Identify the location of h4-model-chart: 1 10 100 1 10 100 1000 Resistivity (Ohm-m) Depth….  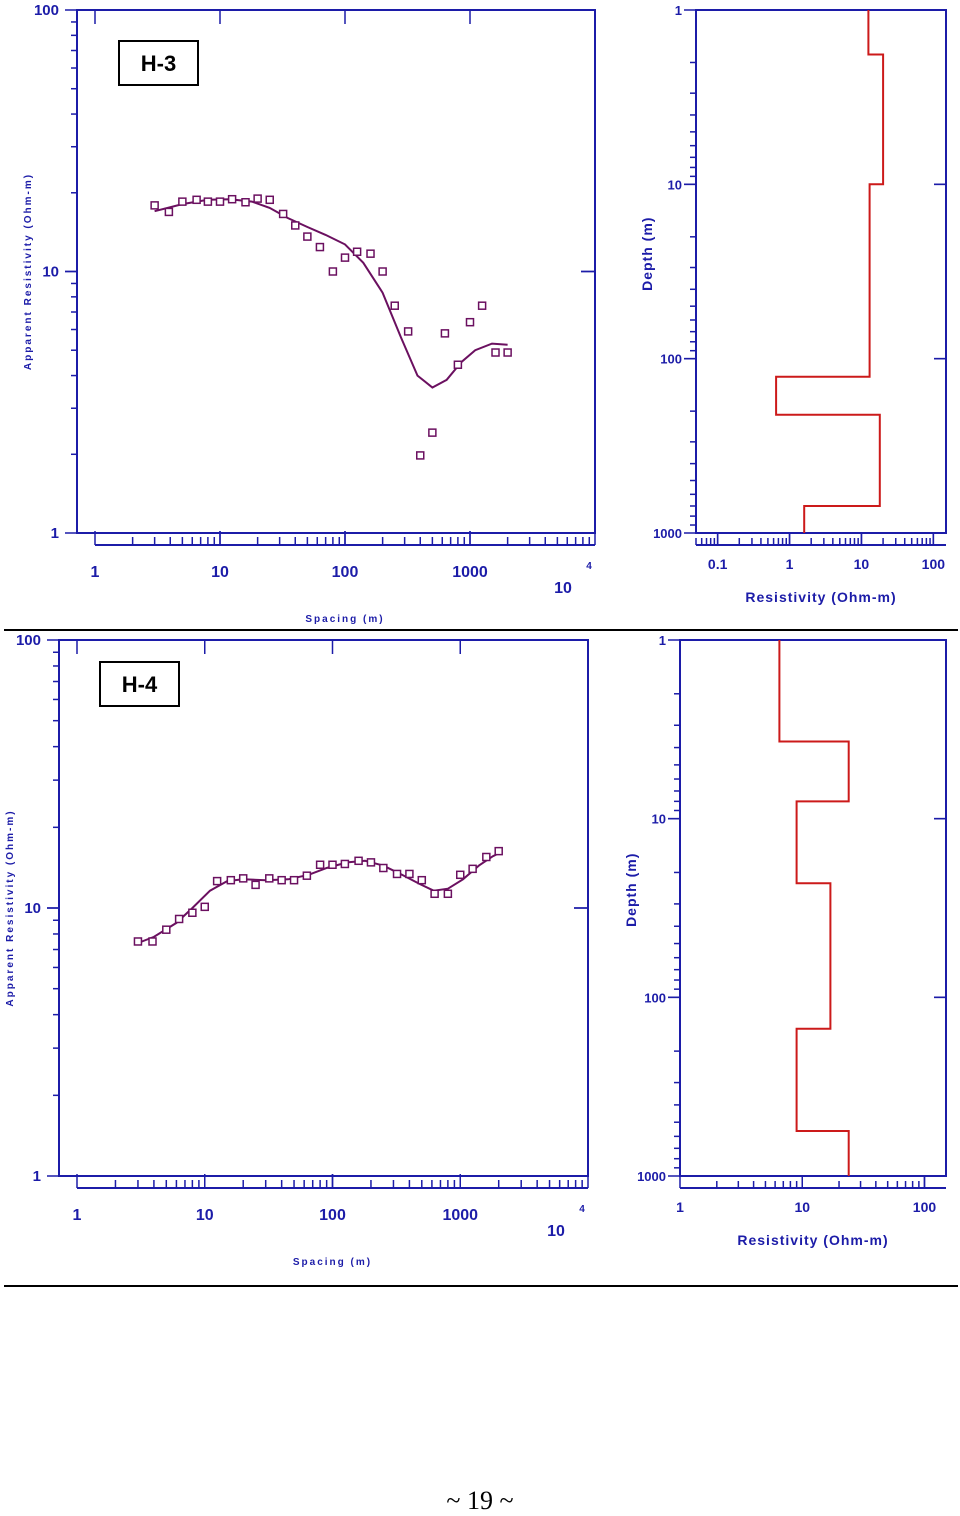
(785, 940).